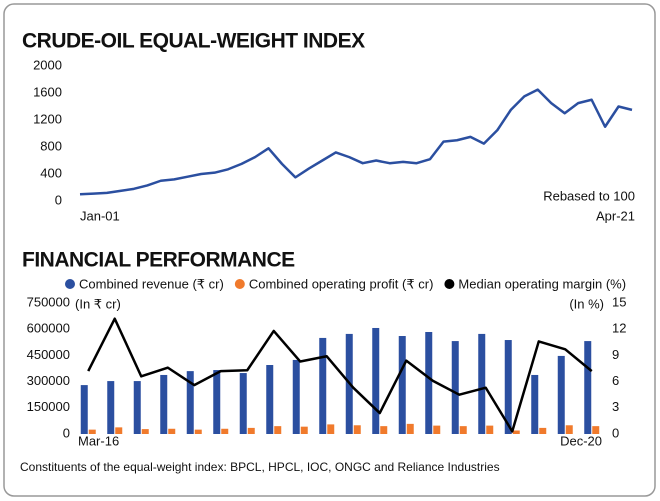 This screenshot has width=660, height=501. I want to click on y-tick-label: 800, so click(51, 145).